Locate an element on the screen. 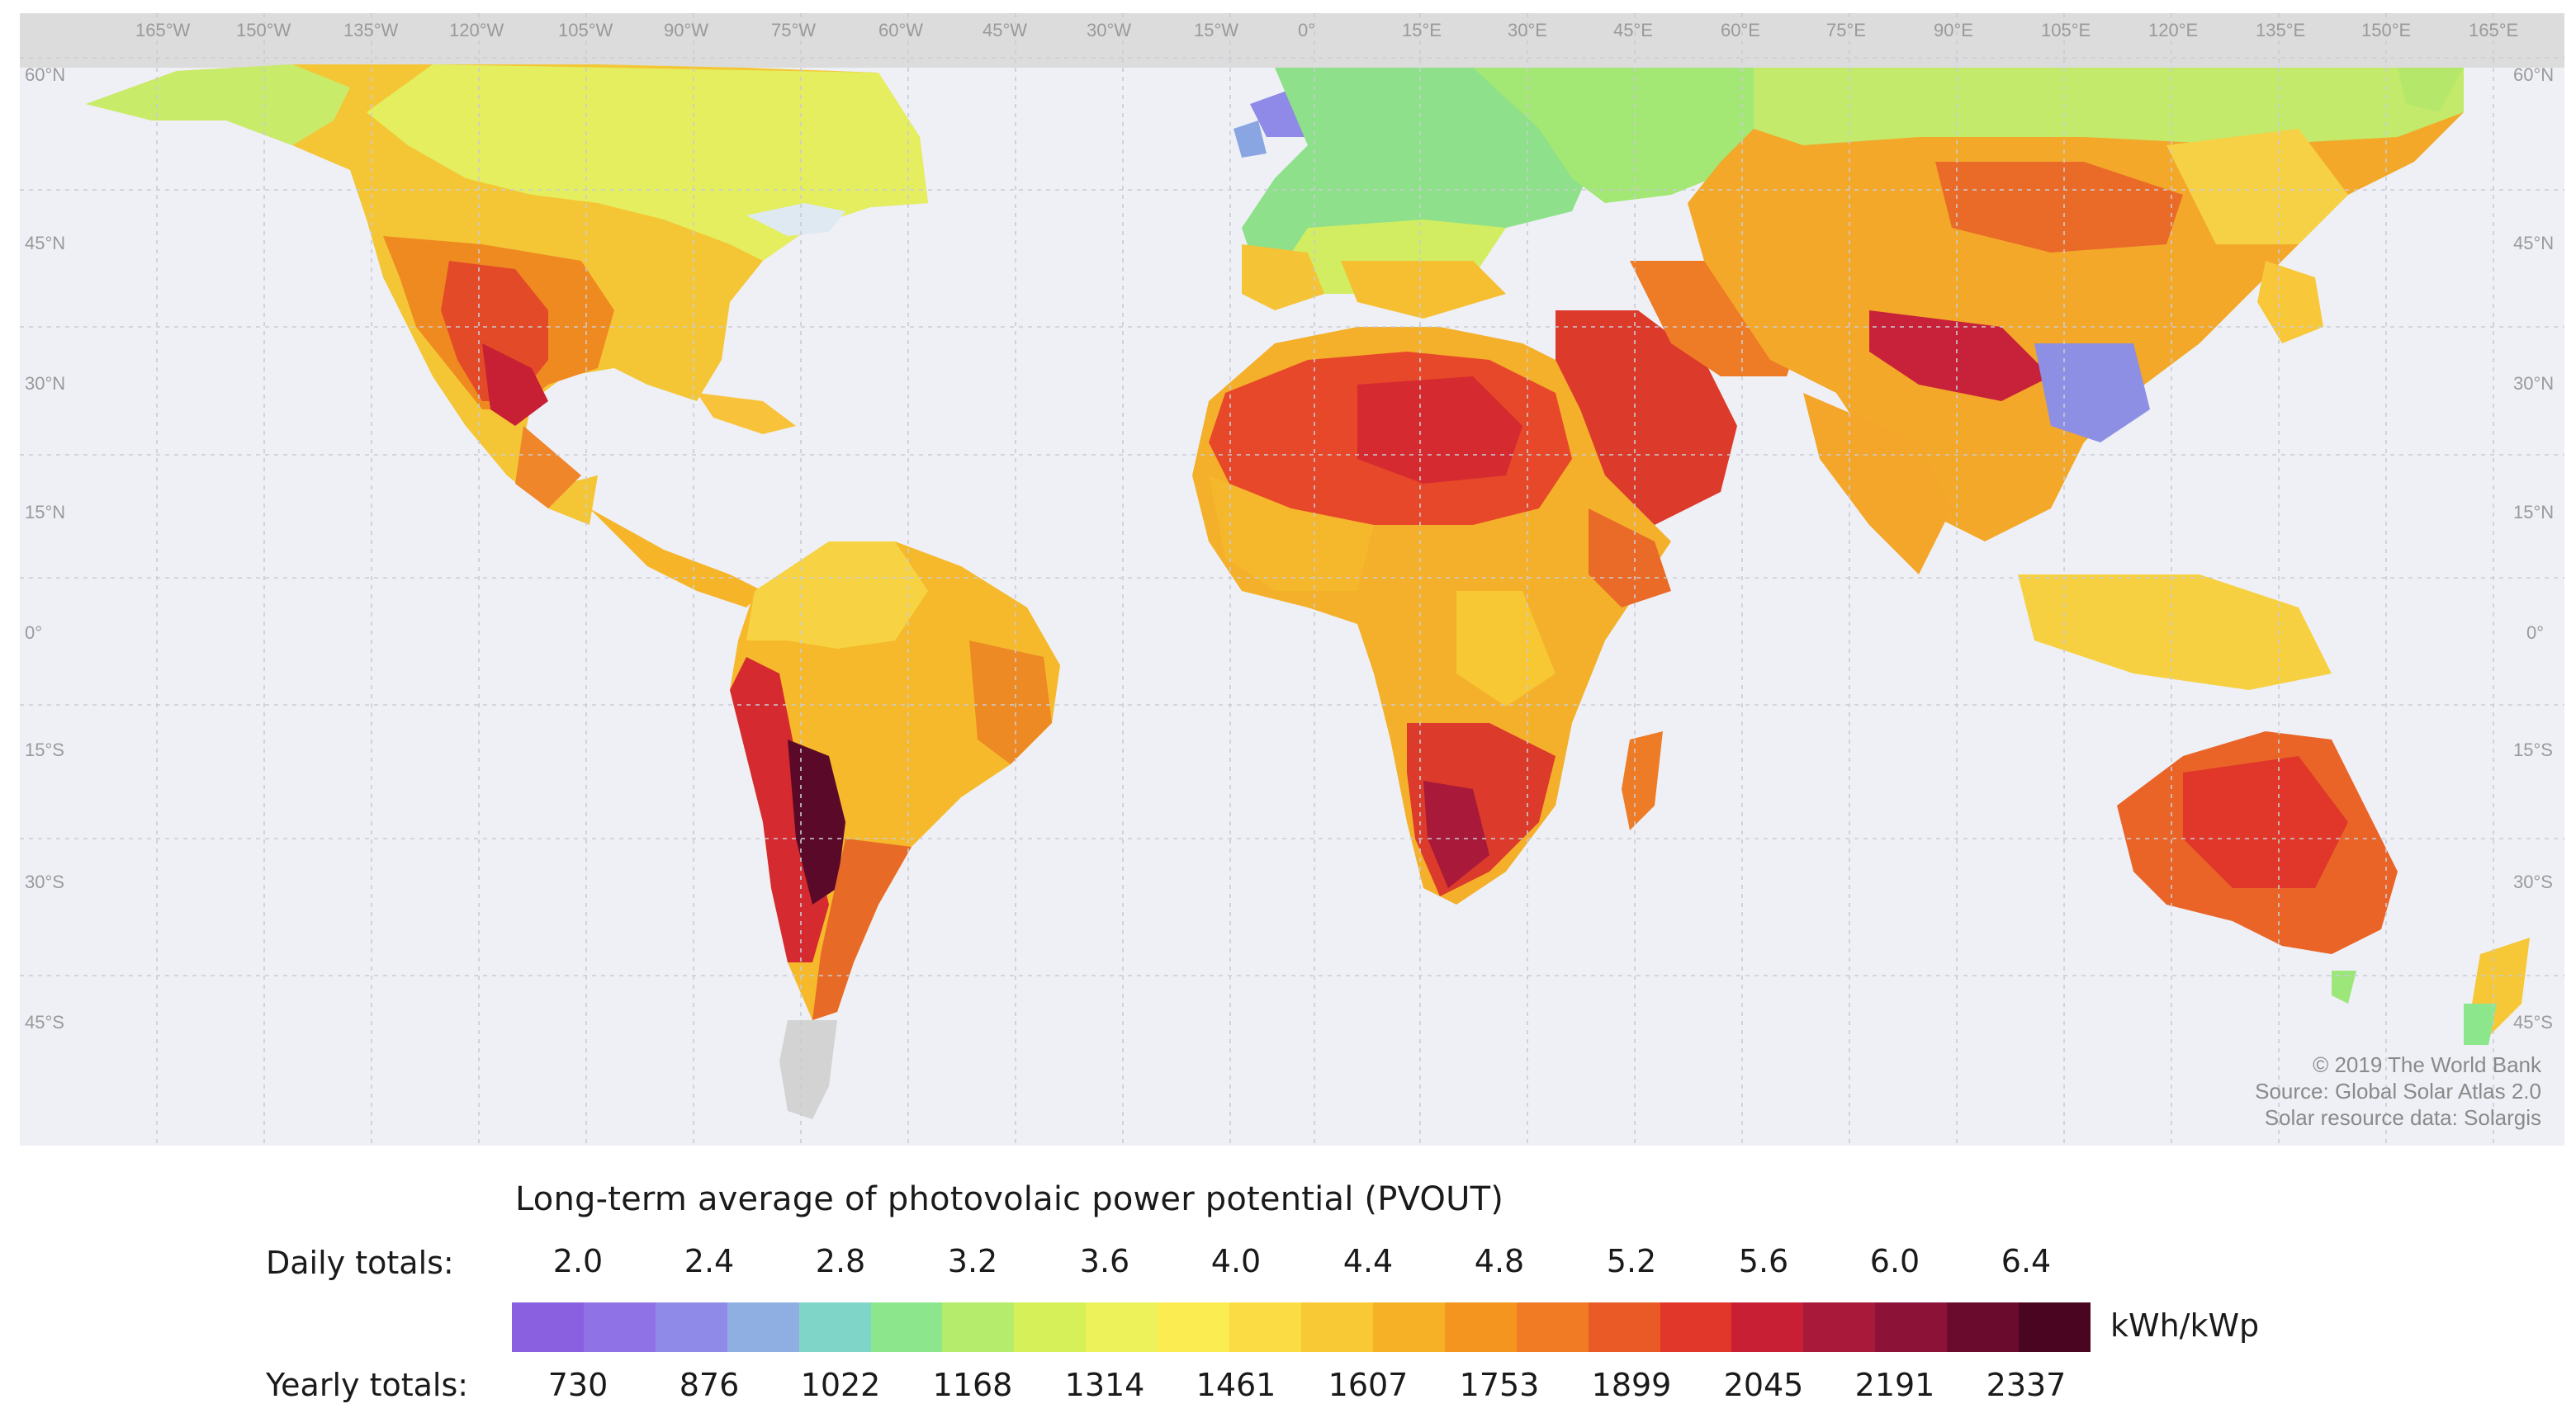  yearly-value: 1168 is located at coordinates (972, 1385).